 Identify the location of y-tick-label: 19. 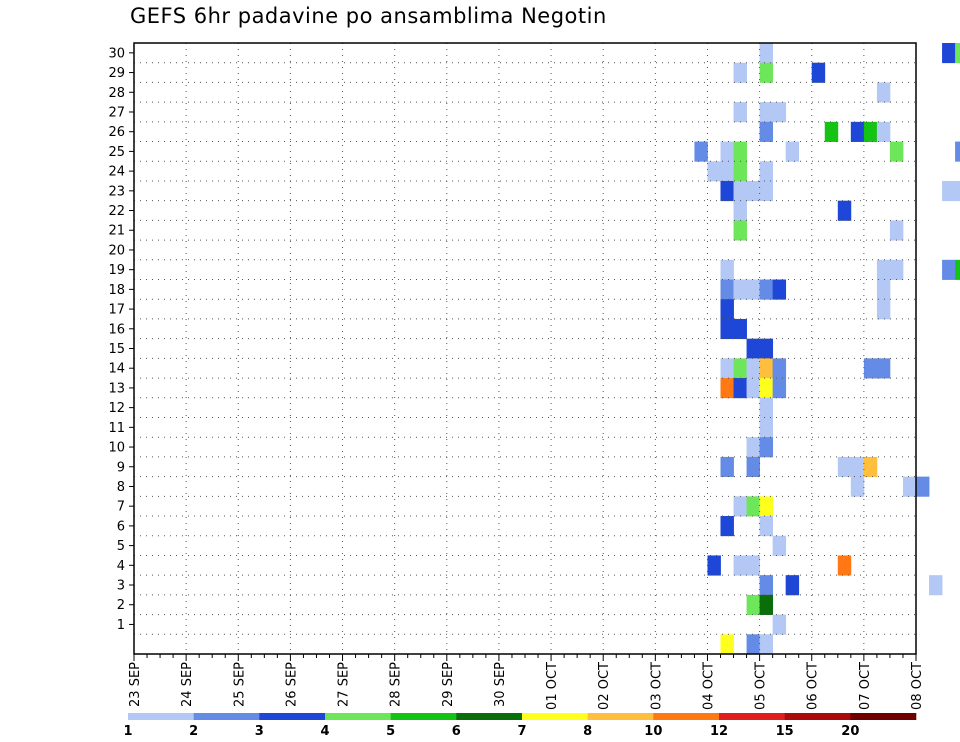
(116, 270).